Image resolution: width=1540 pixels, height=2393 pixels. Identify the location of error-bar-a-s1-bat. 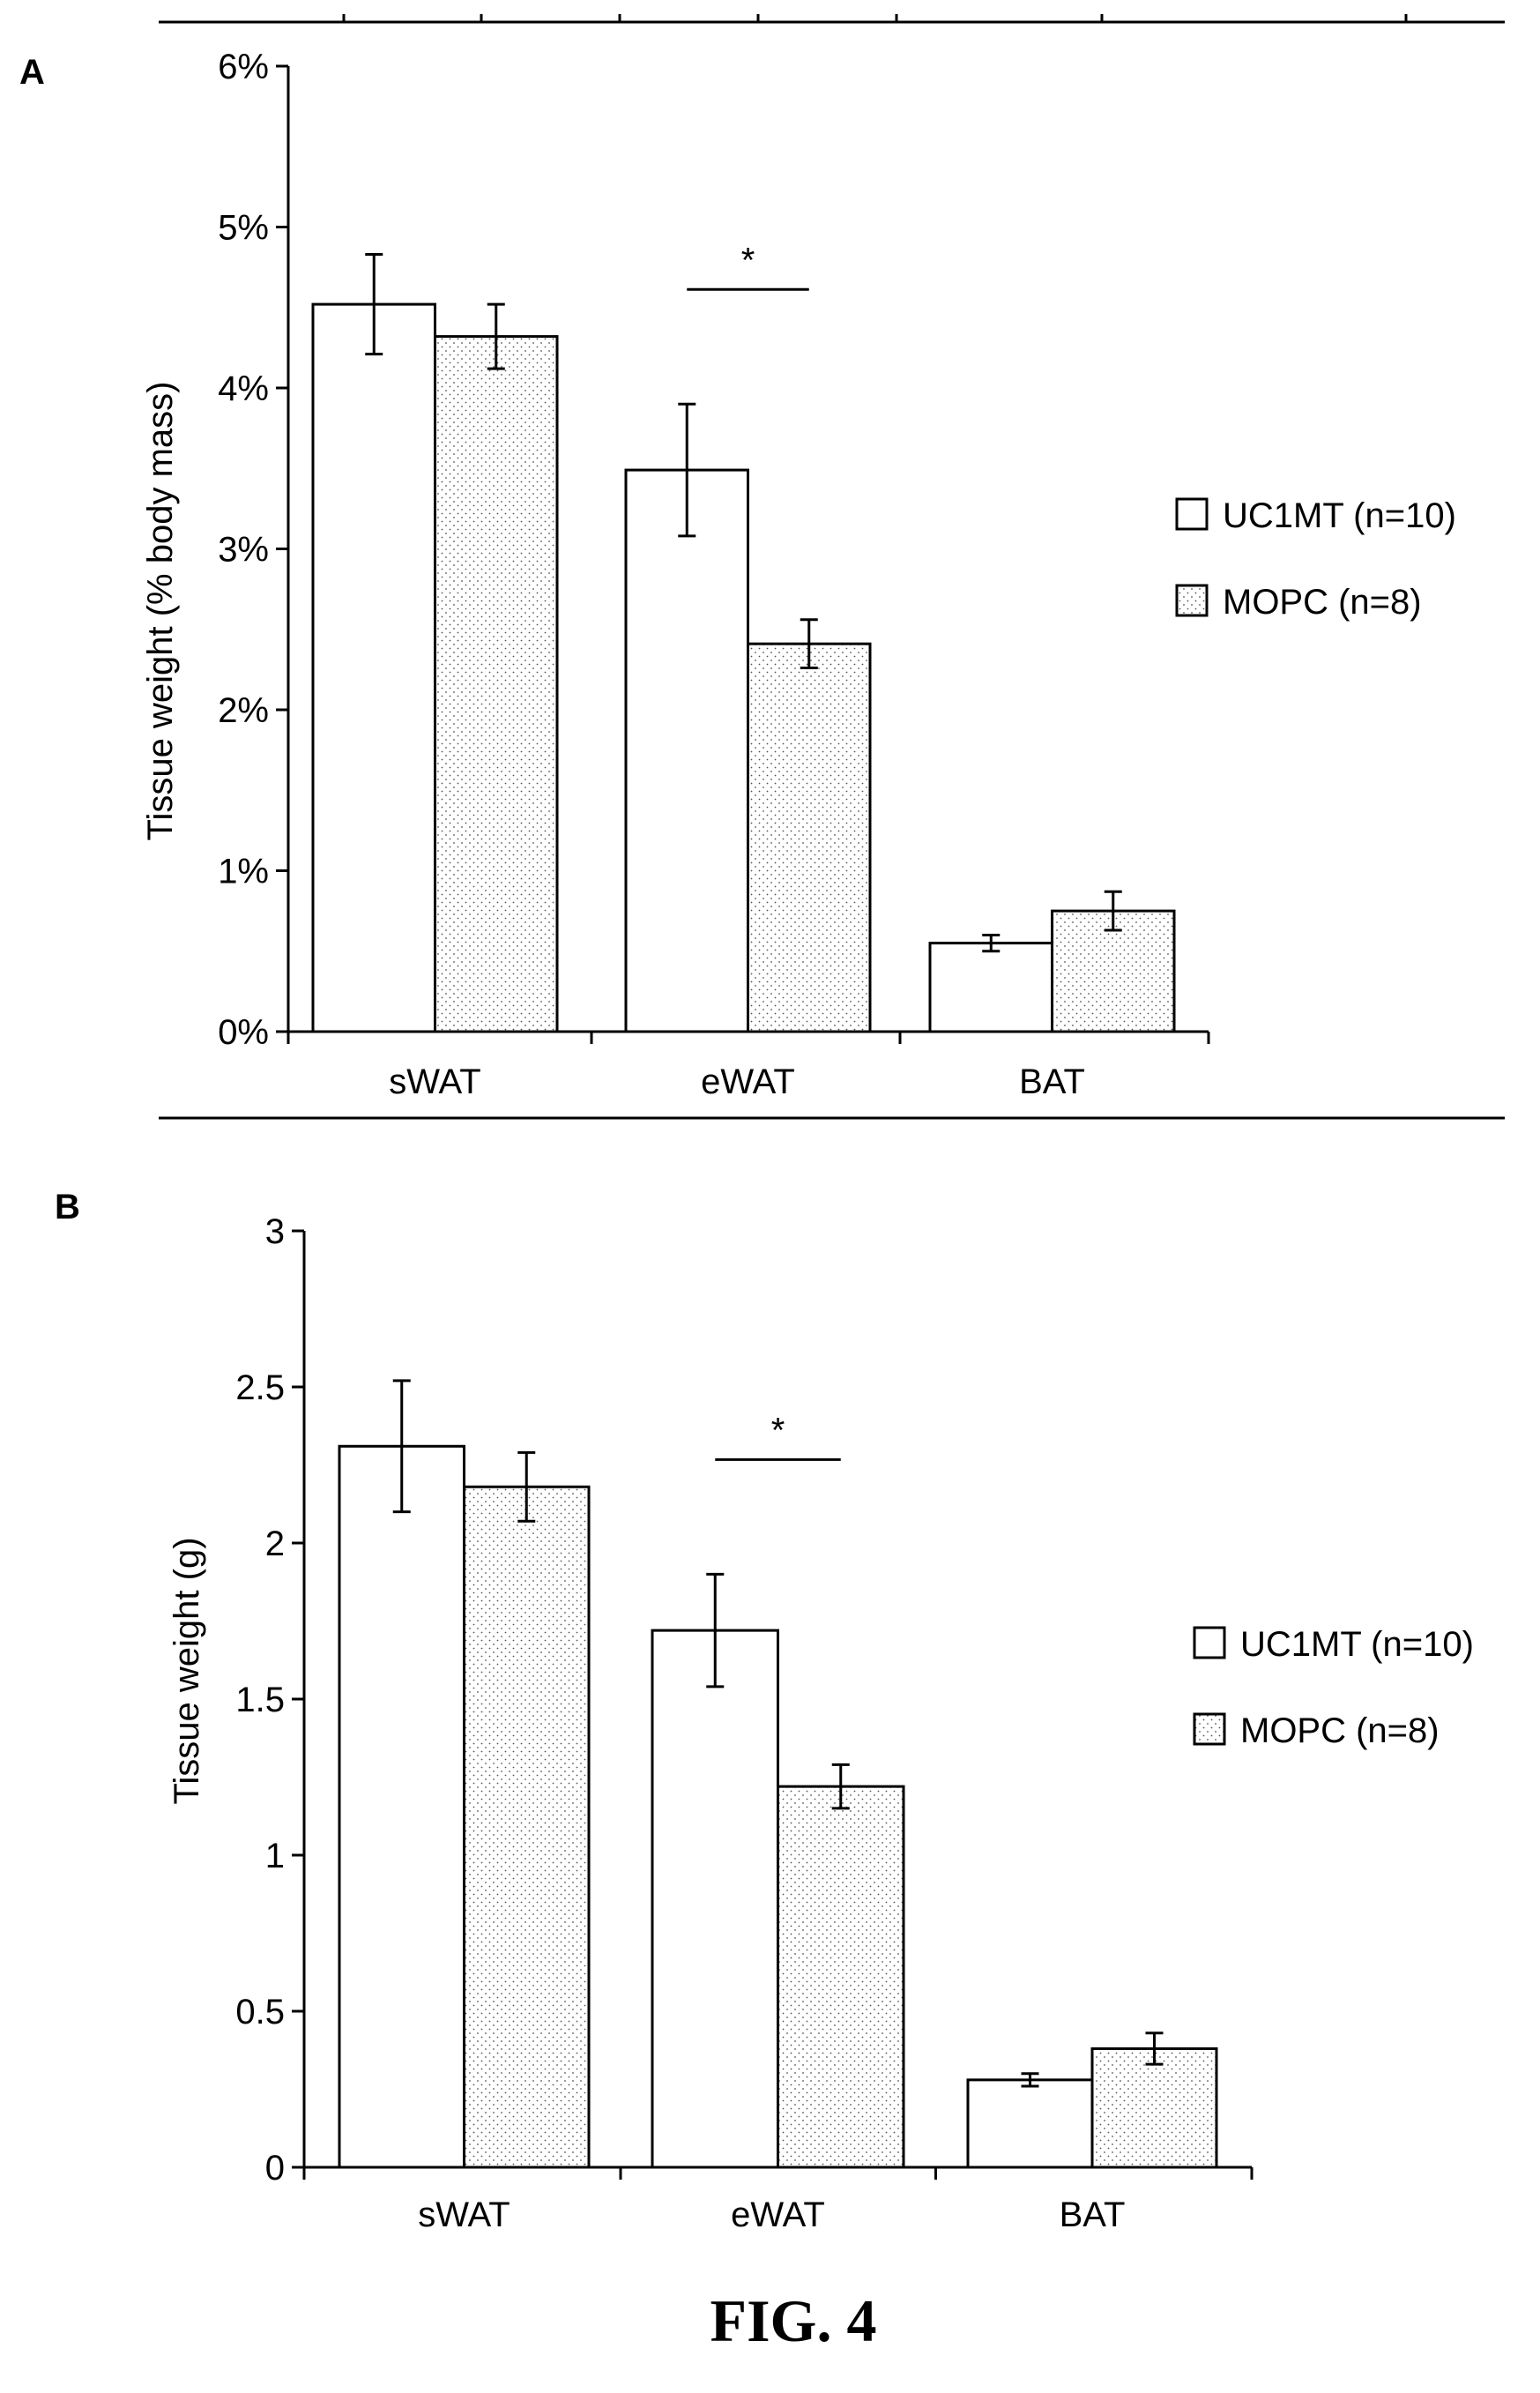
(1113, 911).